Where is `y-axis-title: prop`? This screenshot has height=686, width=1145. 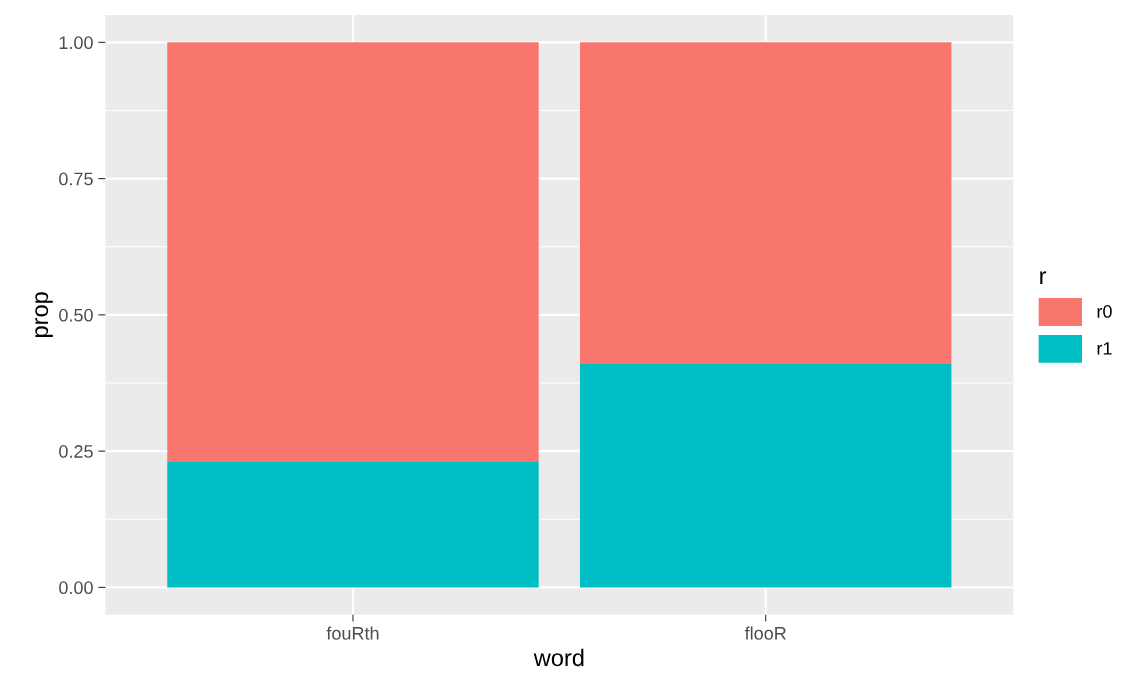 y-axis-title: prop is located at coordinates (44, 314).